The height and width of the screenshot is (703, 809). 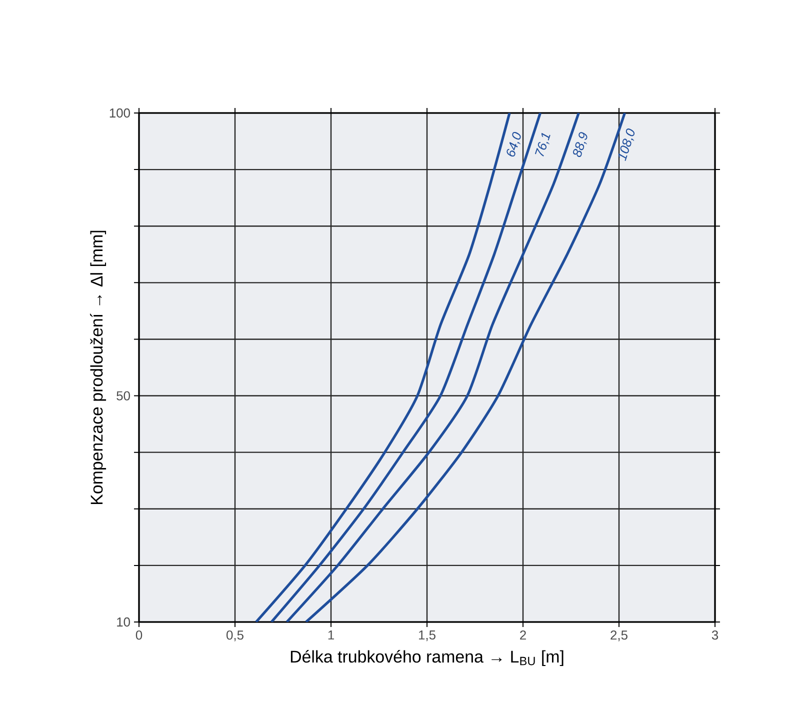 What do you see at coordinates (626, 145) in the screenshot?
I see `text: 108,0` at bounding box center [626, 145].